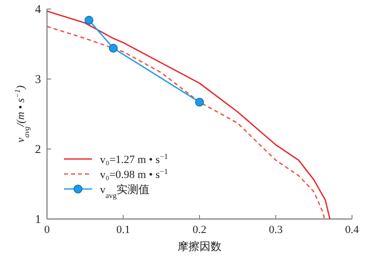 This screenshot has height=260, width=365. I want to click on y-tick-label: 2, so click(38, 149).